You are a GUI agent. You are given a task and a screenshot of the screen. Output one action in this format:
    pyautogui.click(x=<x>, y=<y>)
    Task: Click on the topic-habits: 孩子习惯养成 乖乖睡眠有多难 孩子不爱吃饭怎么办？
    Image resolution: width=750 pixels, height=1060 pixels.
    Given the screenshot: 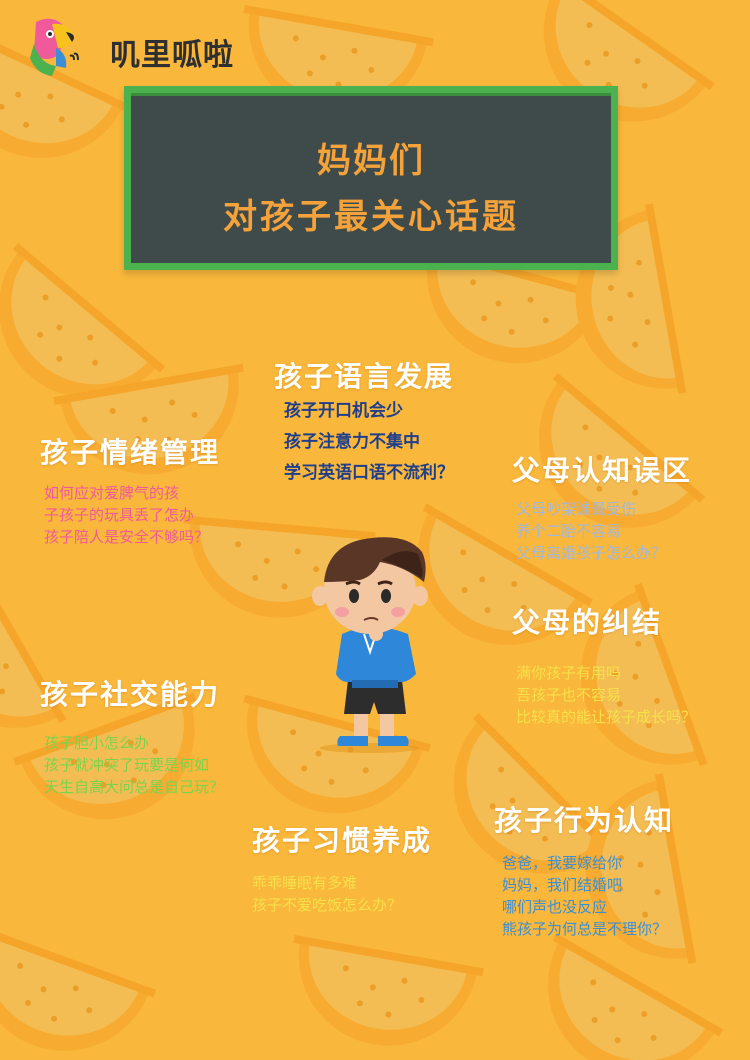 What is the action you would take?
    pyautogui.click(x=342, y=870)
    